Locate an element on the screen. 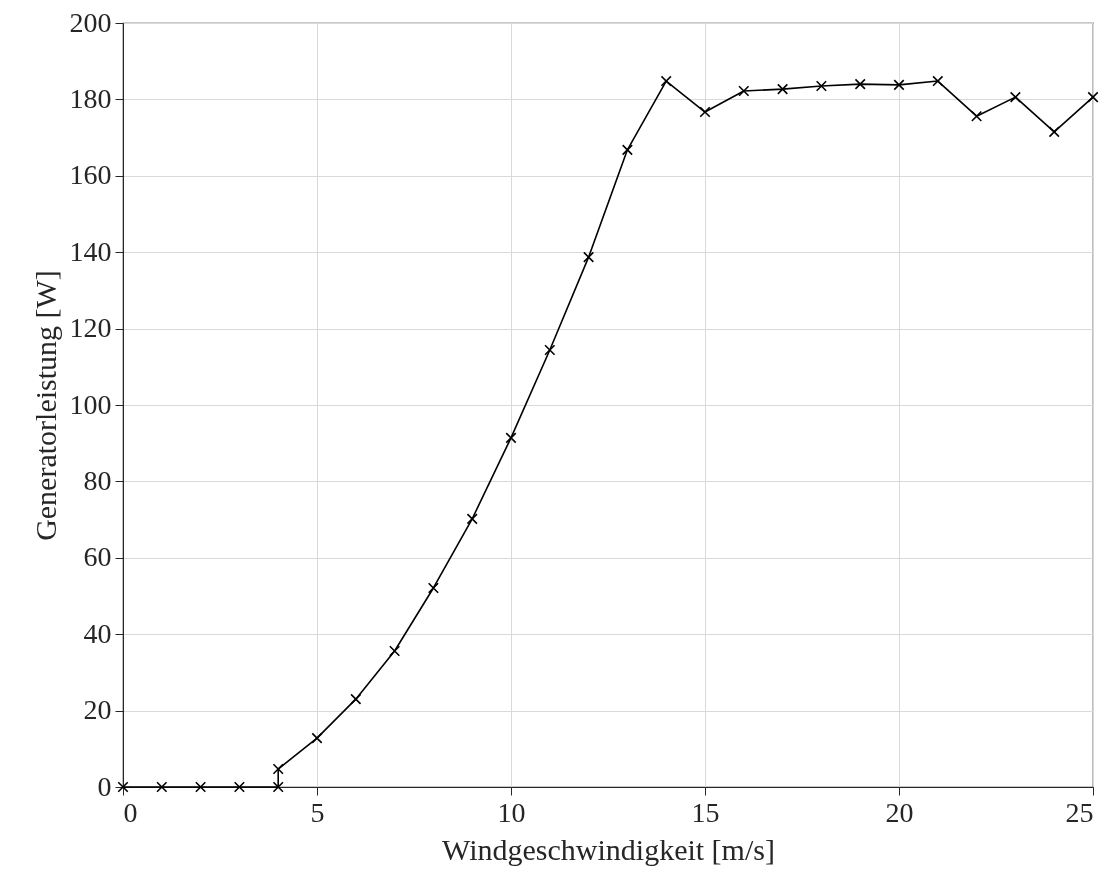 The height and width of the screenshot is (892, 1118). x-axis-title: Windgeschwindigkeit [m/s] is located at coordinates (608, 849).